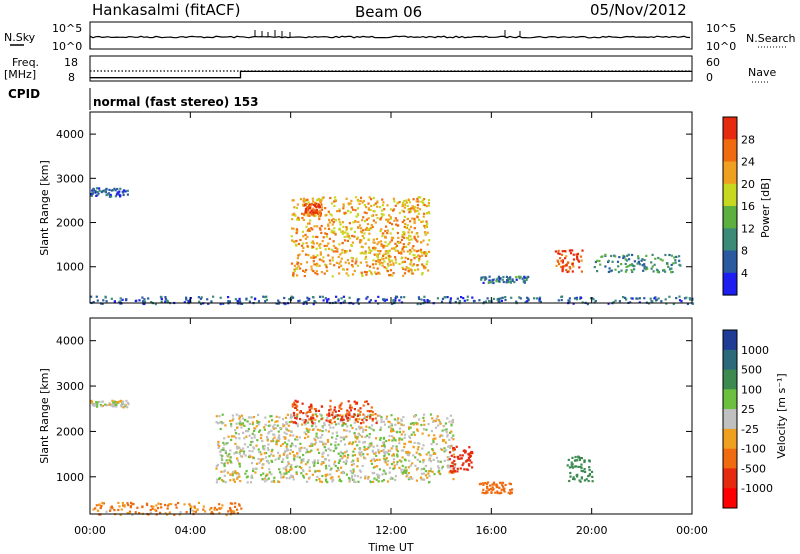 This screenshot has height=554, width=800. I want to click on xtick-label: 16:00, so click(491, 530).